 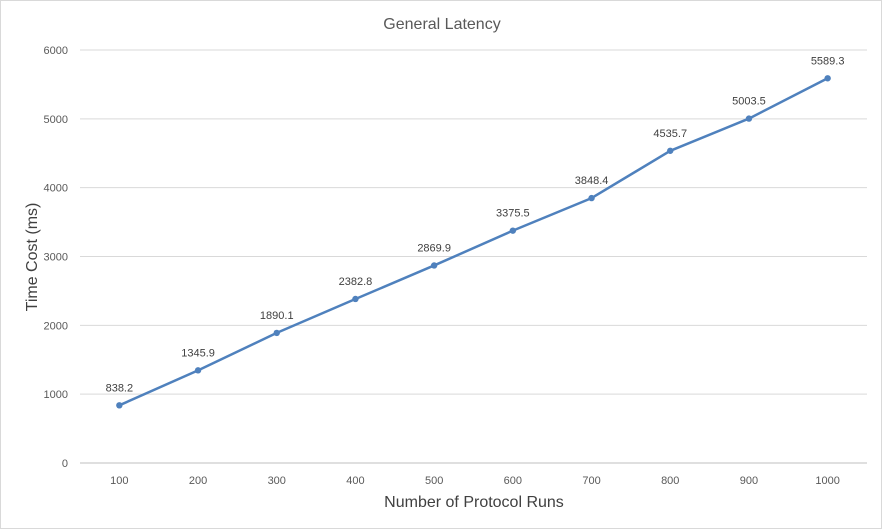 I want to click on x-tick-label: 200, so click(x=198, y=481).